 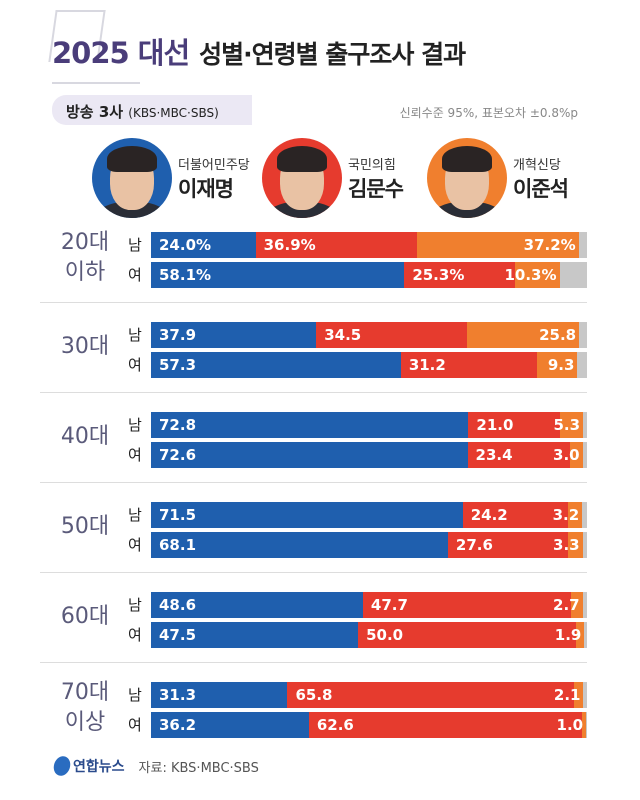 I want to click on bar-segment-kim-moonsoo: 25.3%, so click(x=459, y=275).